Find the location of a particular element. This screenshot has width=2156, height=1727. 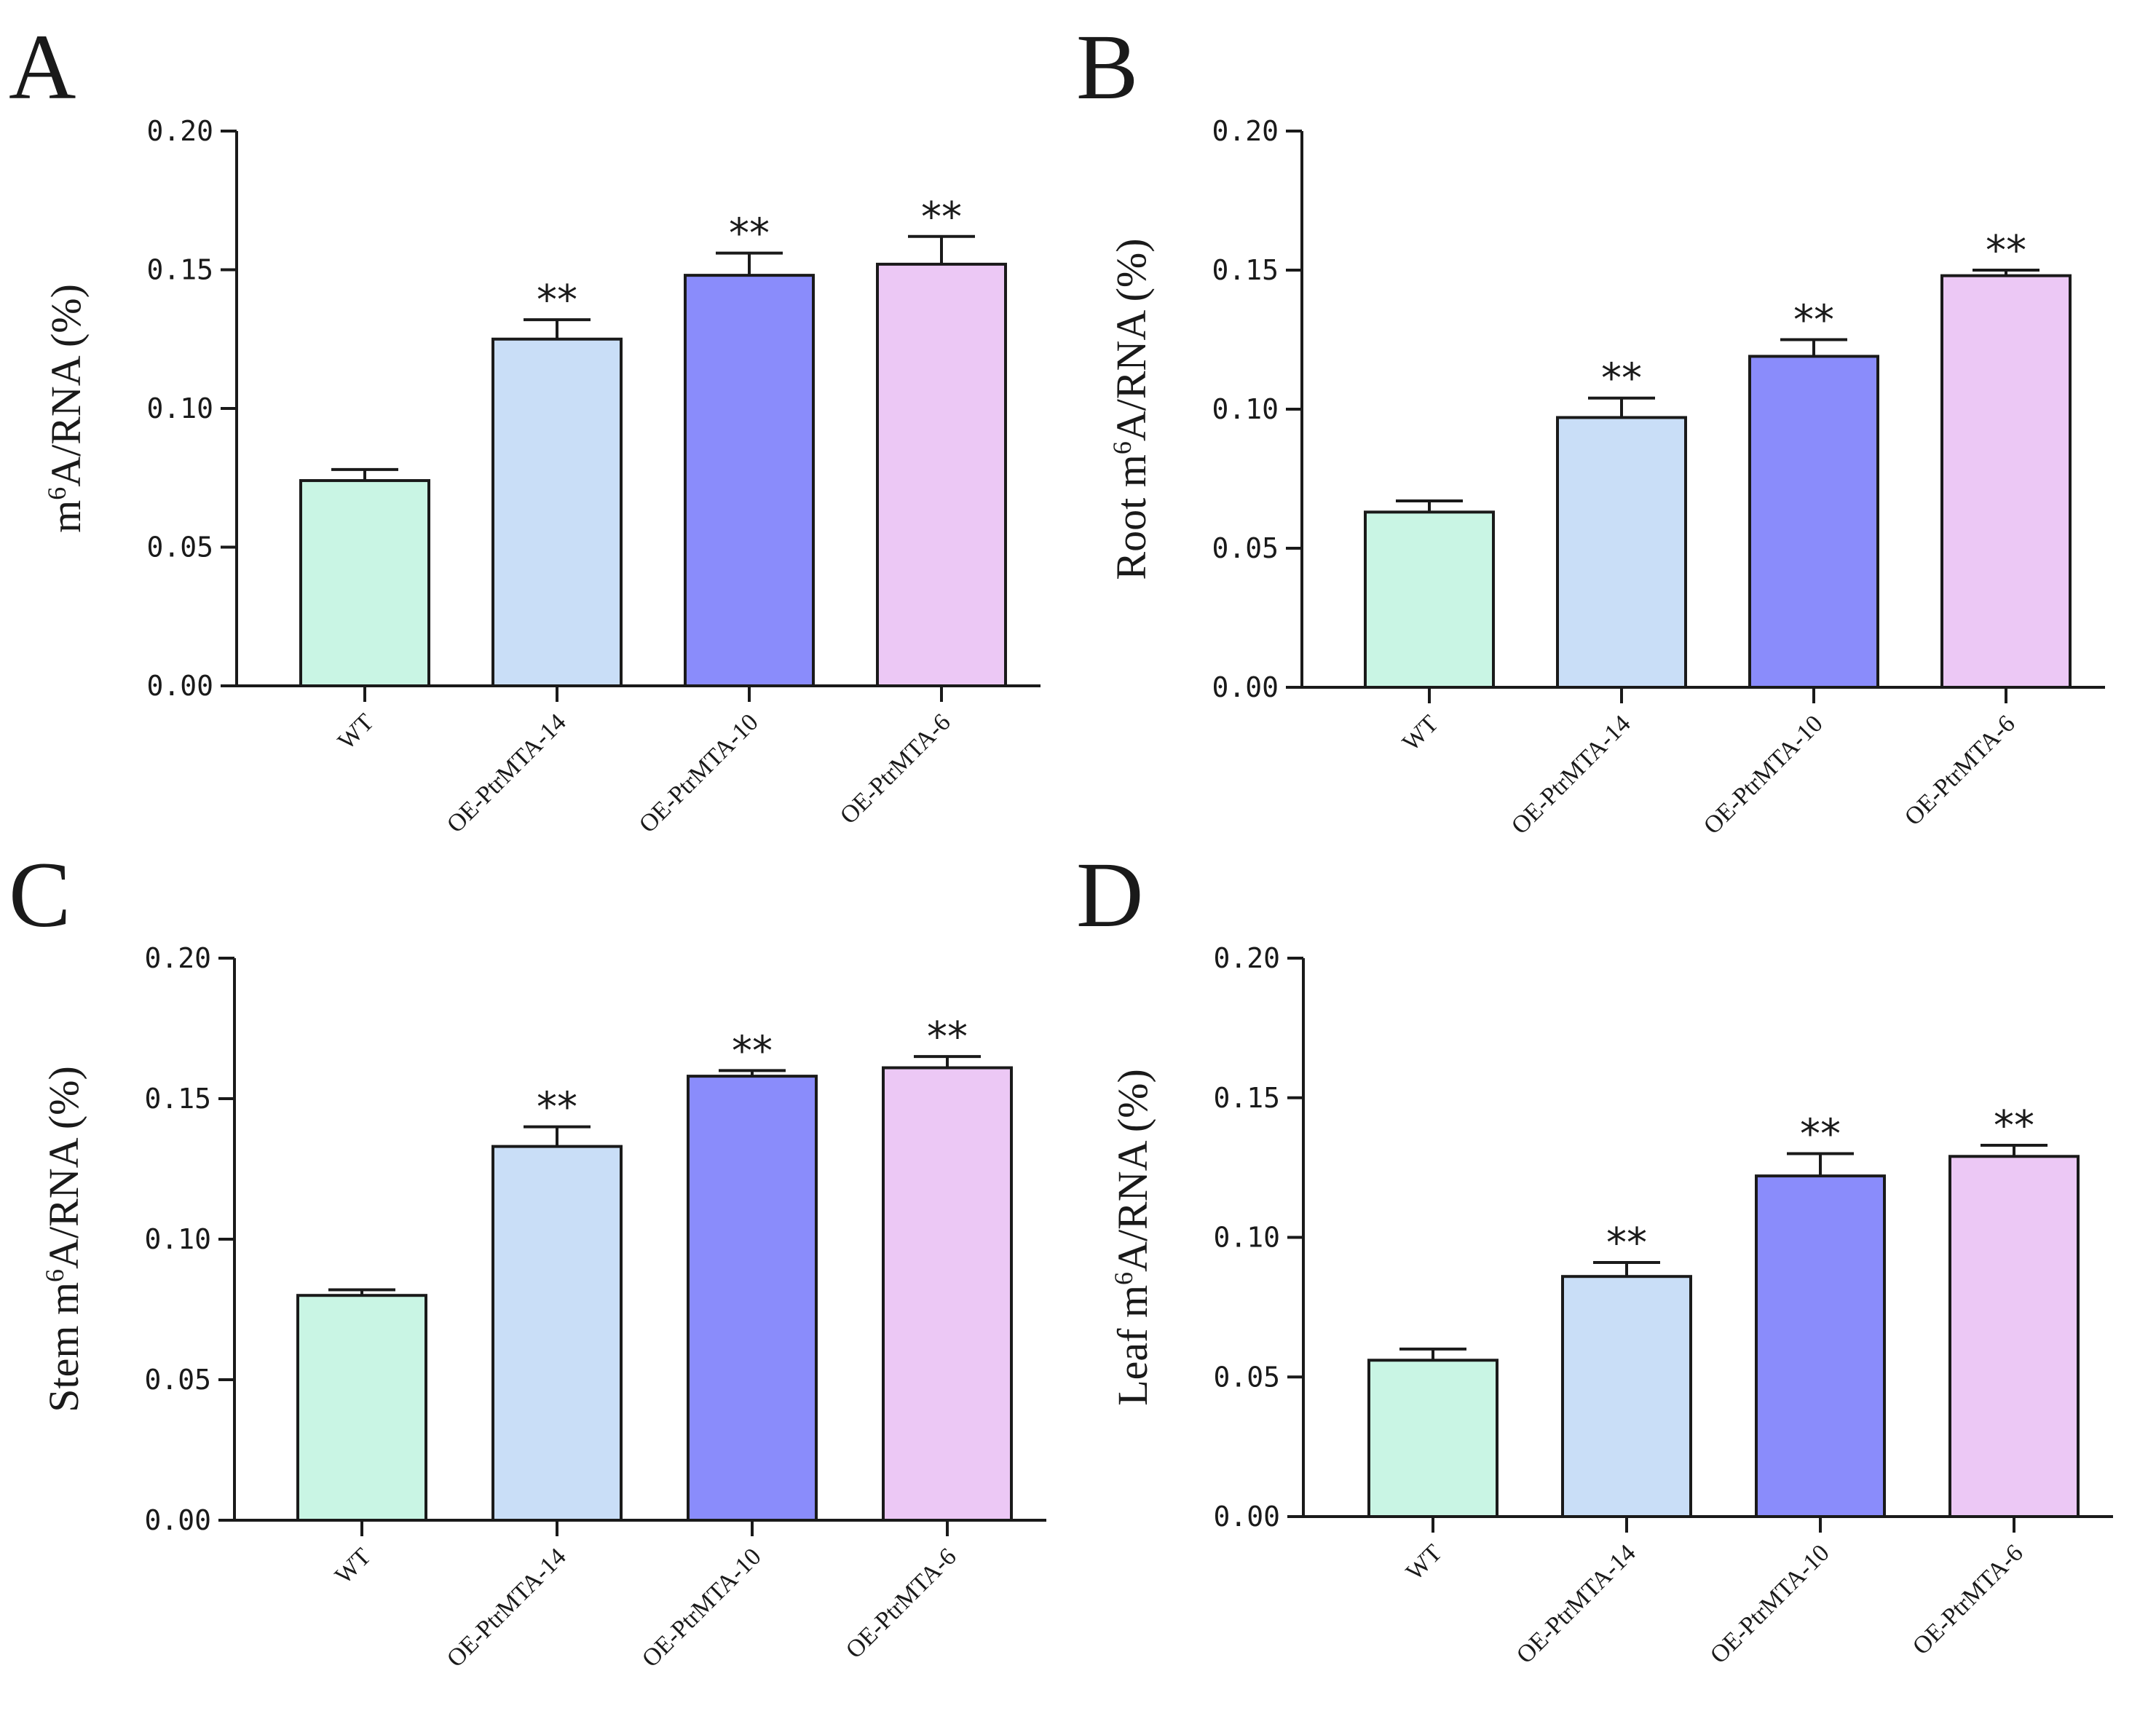

y-axis-label: Root m6A/RNA (%) is located at coordinates (1131, 409).